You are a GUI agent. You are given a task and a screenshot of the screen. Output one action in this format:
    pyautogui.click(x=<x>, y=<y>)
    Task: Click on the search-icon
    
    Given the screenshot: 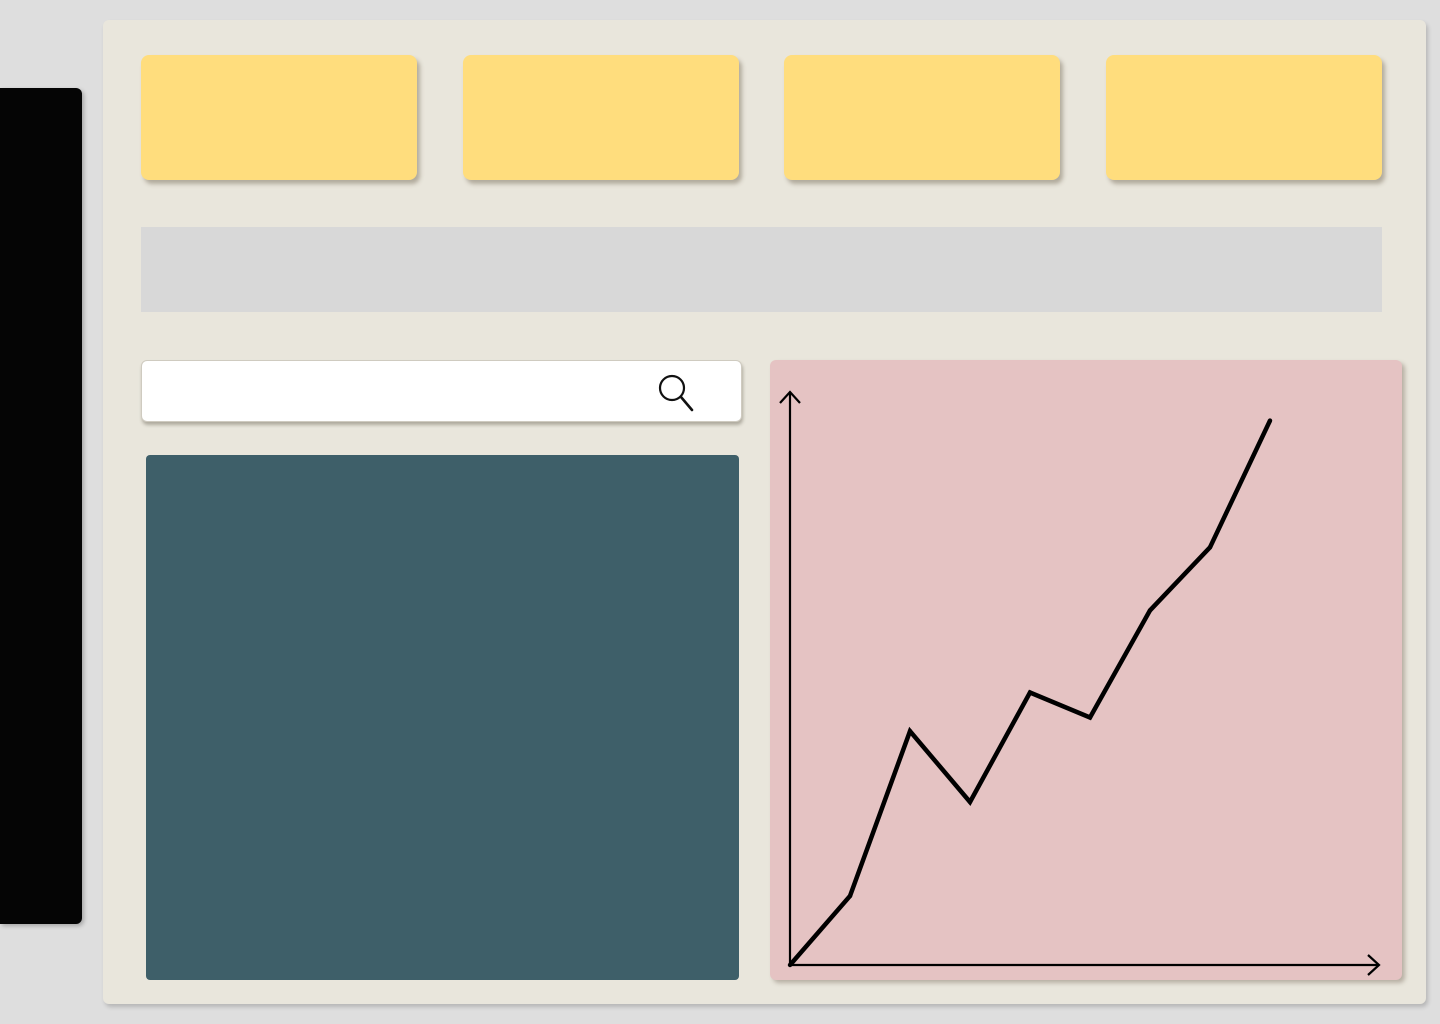 What is the action you would take?
    pyautogui.click(x=676, y=392)
    